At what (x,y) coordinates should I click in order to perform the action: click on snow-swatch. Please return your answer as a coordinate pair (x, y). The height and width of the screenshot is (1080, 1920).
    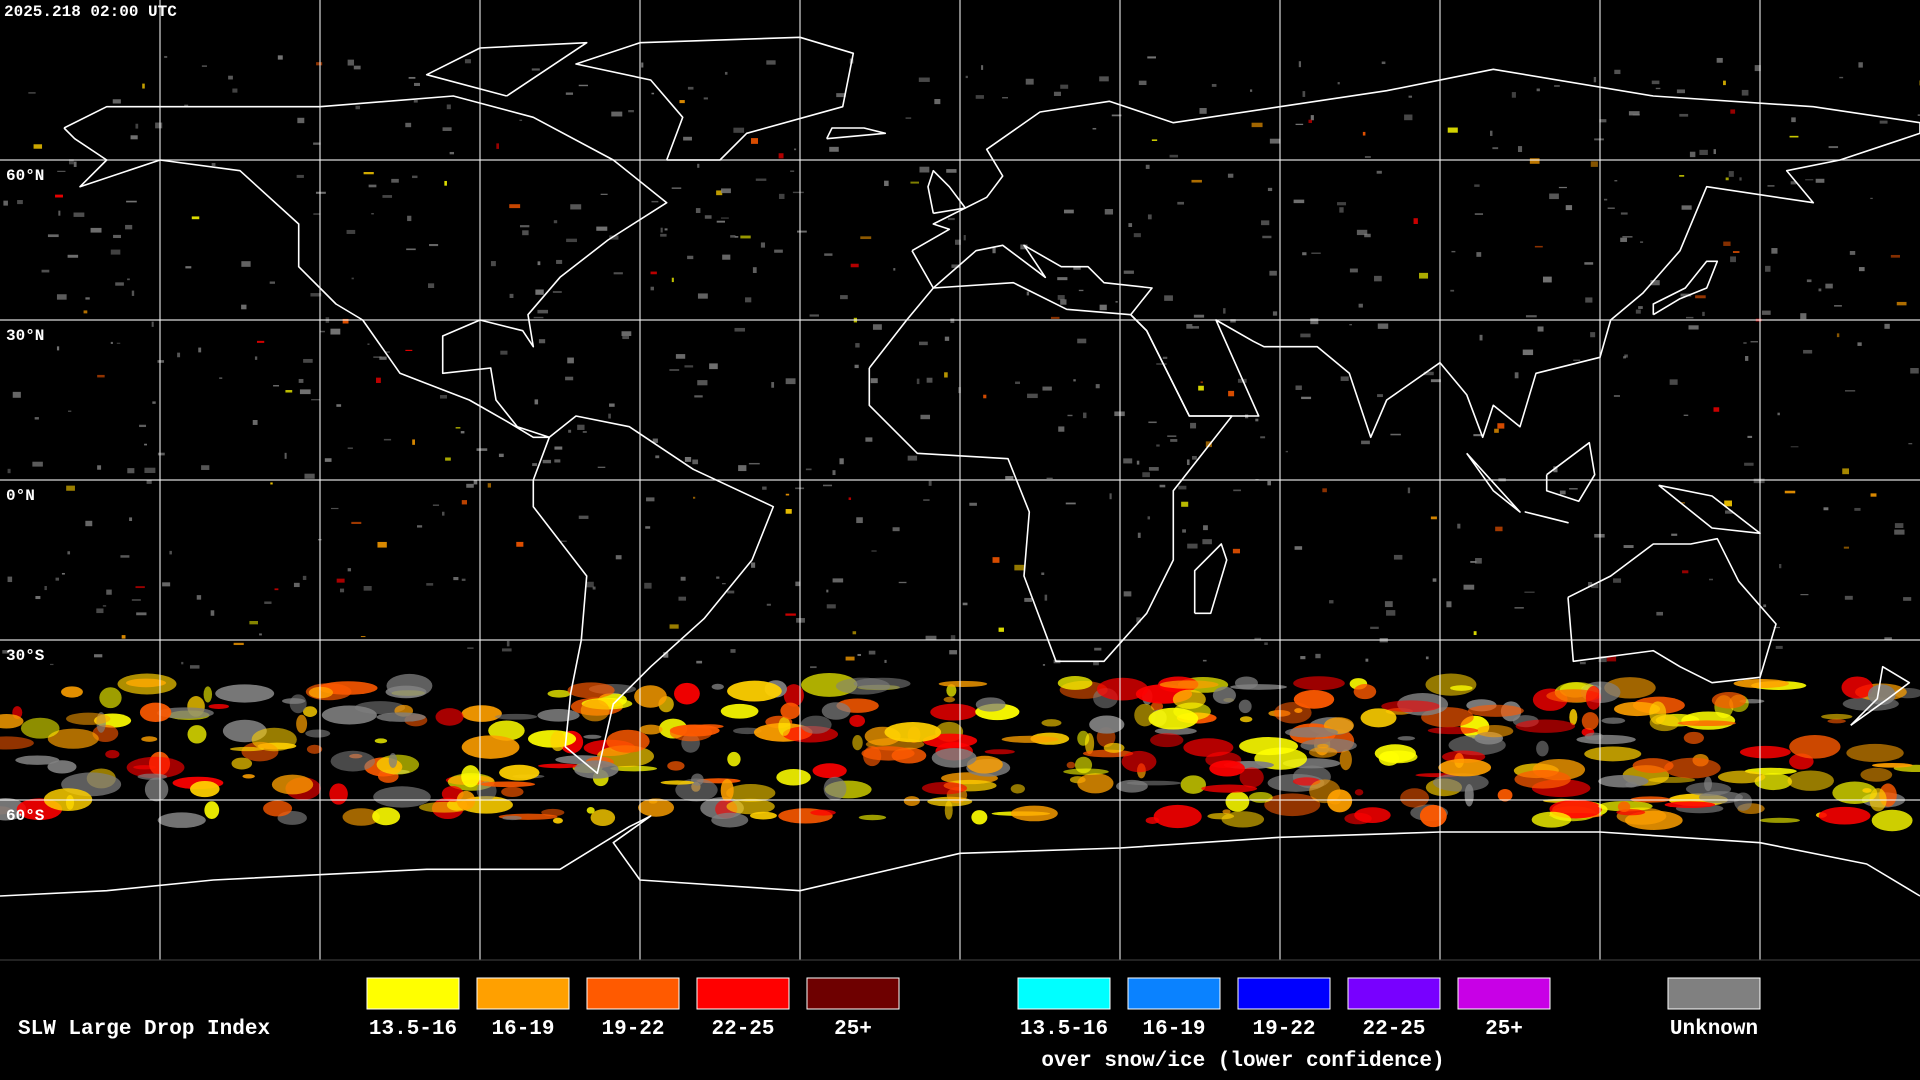
    Looking at the image, I should click on (1284, 993).